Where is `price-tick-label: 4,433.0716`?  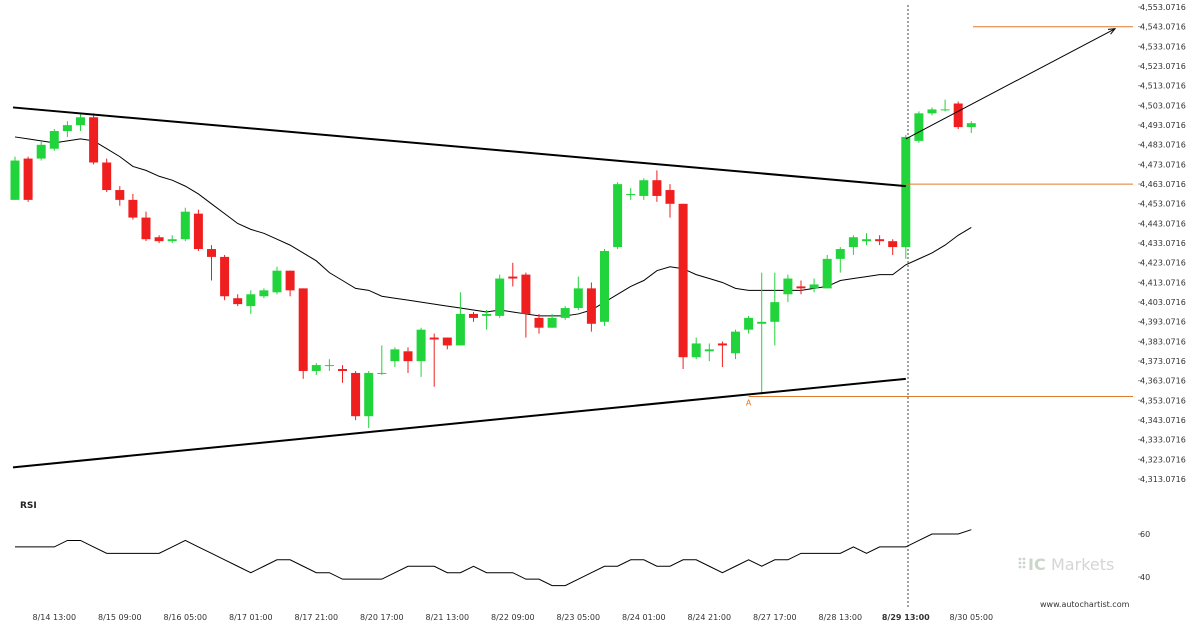 price-tick-label: 4,433.0716 is located at coordinates (1163, 243).